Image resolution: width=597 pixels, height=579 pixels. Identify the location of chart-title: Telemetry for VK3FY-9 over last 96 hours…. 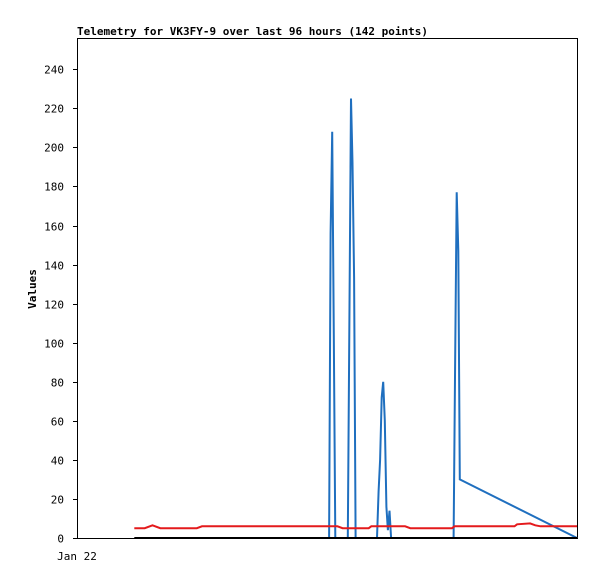
(252, 31).